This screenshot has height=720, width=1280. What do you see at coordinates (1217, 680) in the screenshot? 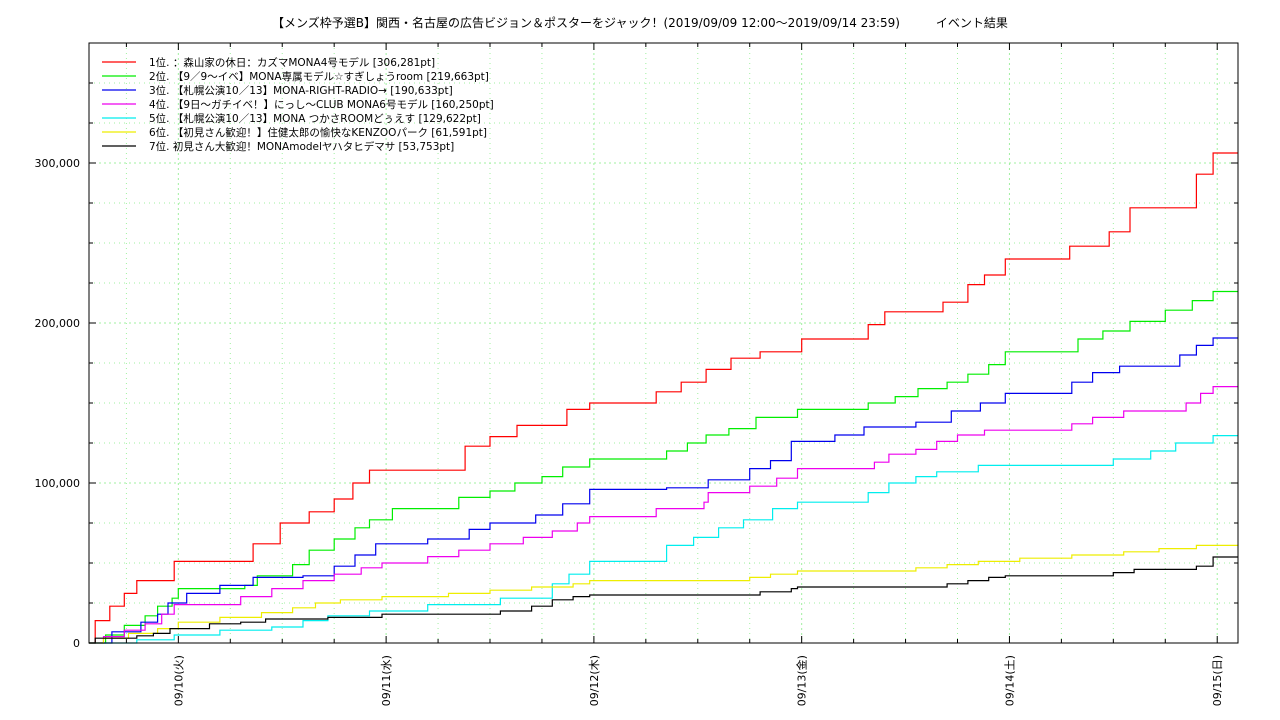
I see `x-tick-label: 09/15(日)` at bounding box center [1217, 680].